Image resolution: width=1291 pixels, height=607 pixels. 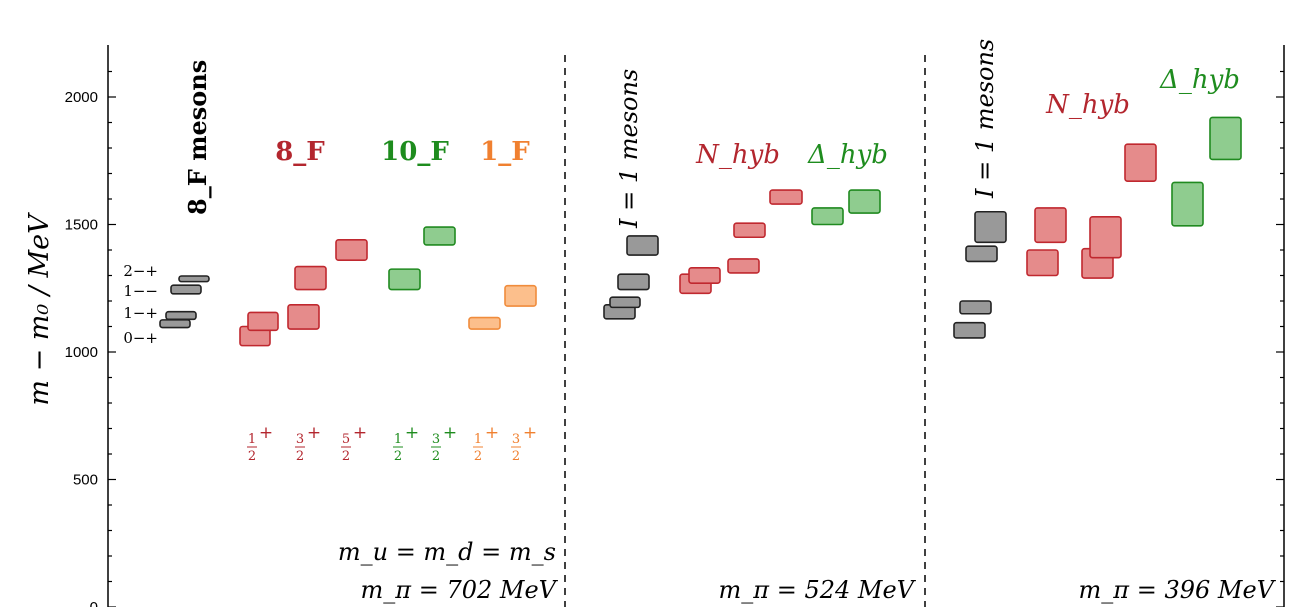 I want to click on spin-label: 5 2+, so click(x=354, y=443).